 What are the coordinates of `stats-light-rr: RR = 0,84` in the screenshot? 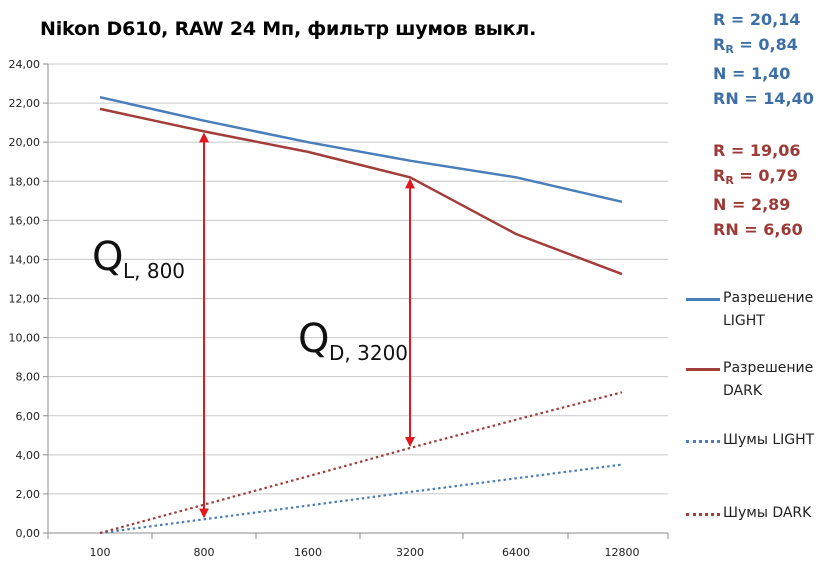 It's located at (763, 48).